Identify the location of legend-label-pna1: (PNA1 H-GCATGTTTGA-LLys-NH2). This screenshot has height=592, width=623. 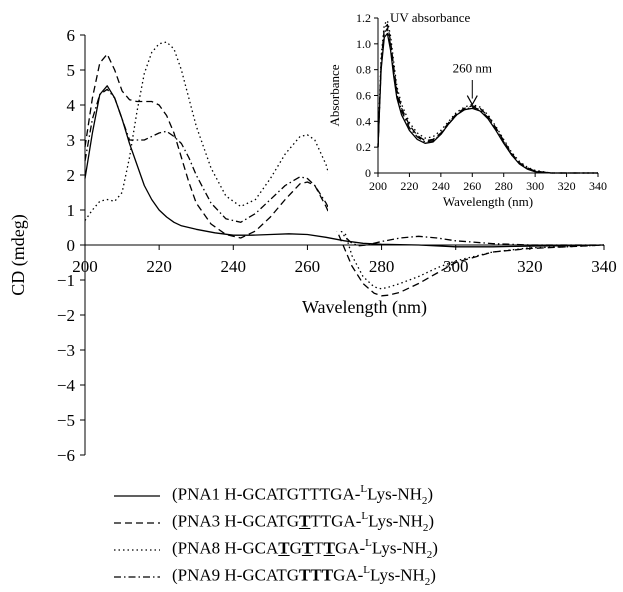
(303, 495).